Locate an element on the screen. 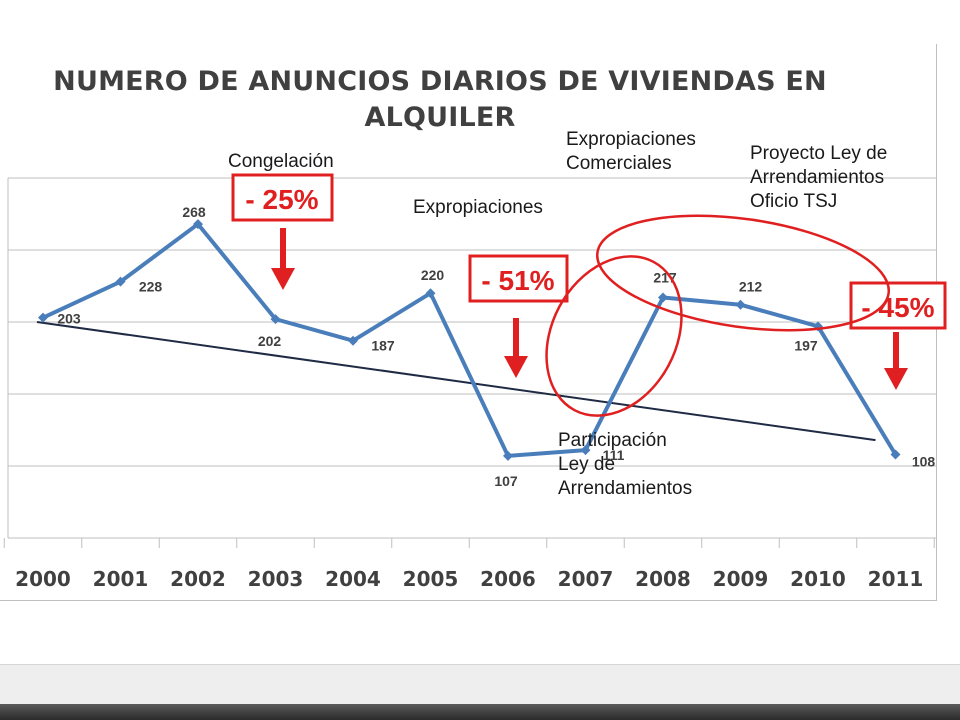 The image size is (960, 720). data-label-2001: 228 is located at coordinates (151, 287).